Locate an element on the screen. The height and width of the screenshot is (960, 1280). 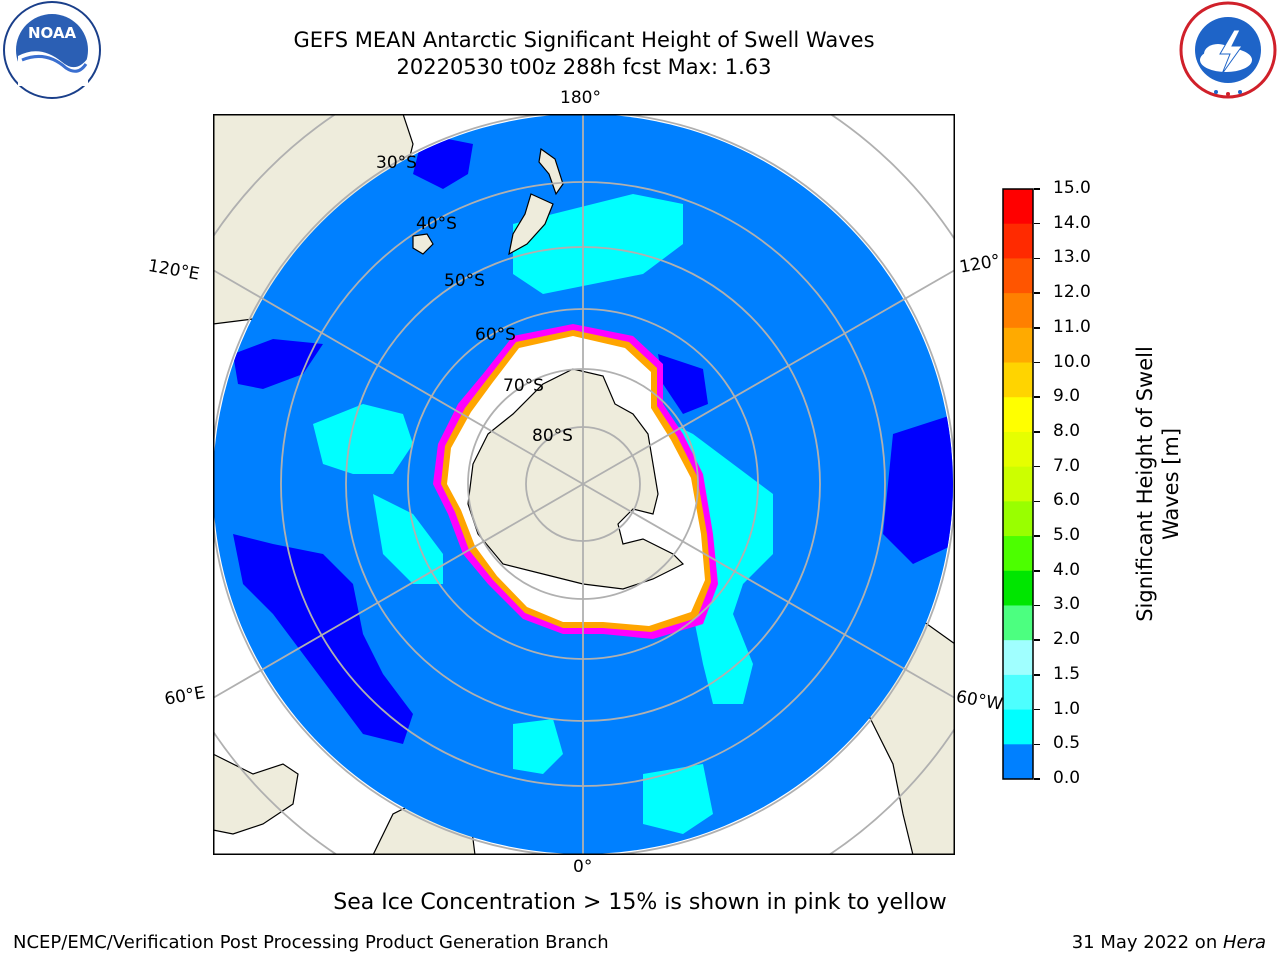
meridian-60e is located at coordinates (398, 591).